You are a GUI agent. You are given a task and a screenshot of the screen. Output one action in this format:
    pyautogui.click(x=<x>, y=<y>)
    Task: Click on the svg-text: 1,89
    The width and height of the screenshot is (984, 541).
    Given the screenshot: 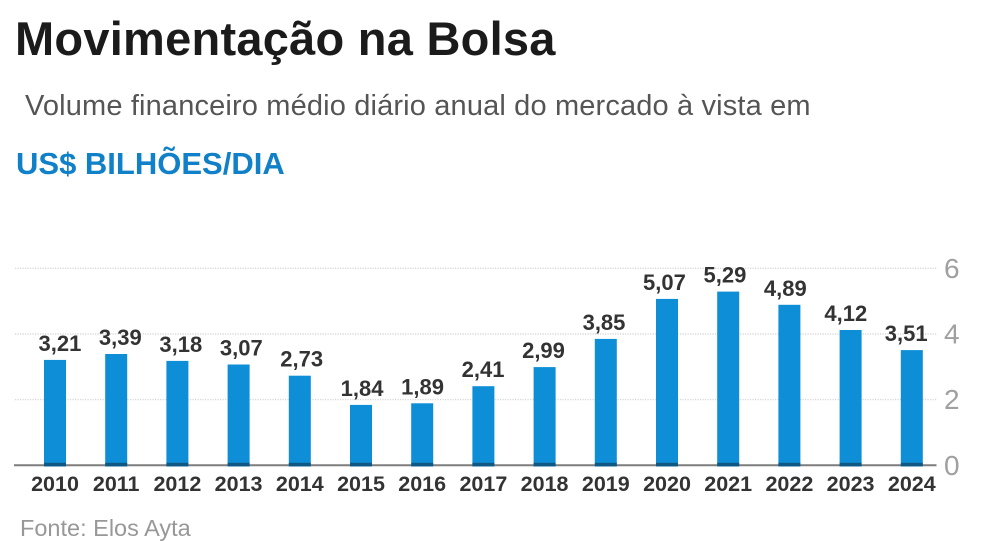 What is the action you would take?
    pyautogui.click(x=422, y=386)
    